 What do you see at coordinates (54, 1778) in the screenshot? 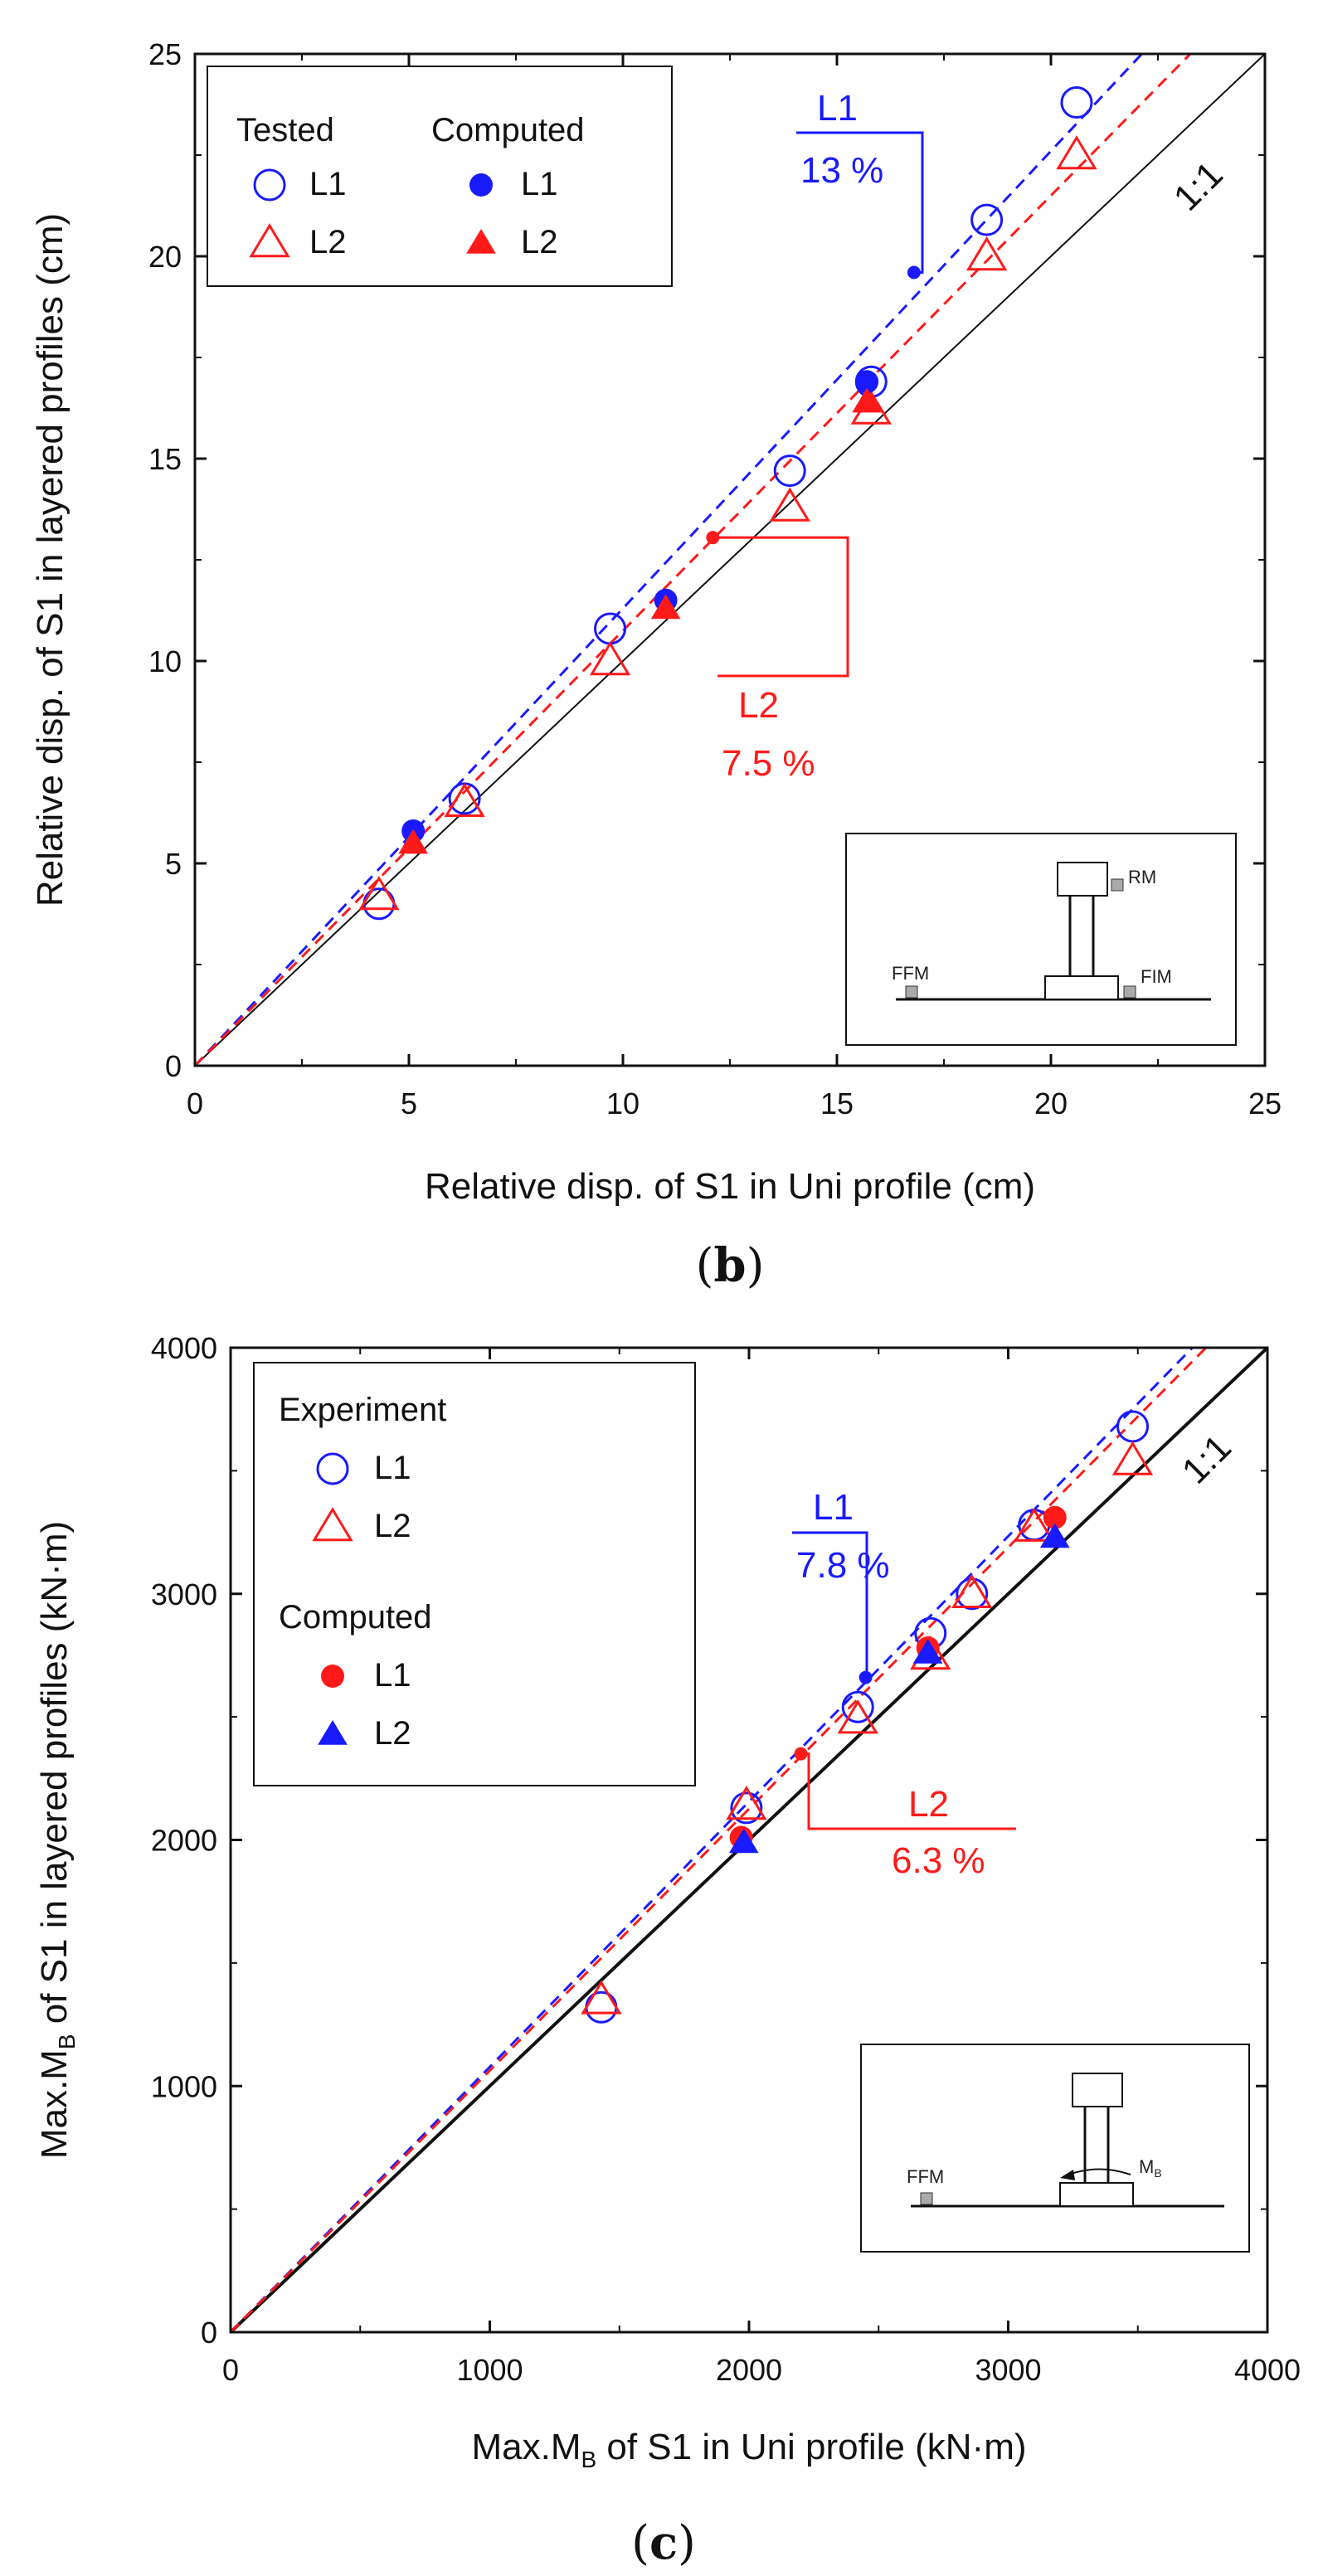
I see `y-axis-title-suffix: of S1 in layered profiles (kN·m)` at bounding box center [54, 1778].